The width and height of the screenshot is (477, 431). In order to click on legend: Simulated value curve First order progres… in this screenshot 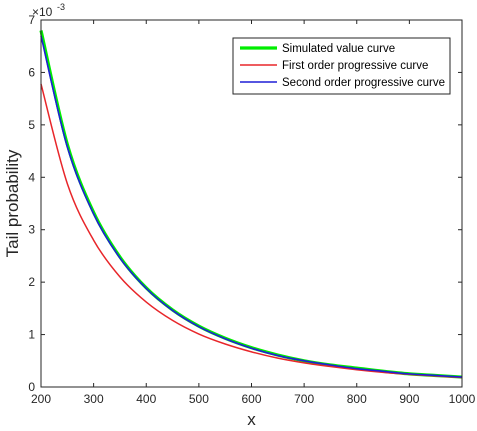, I will do `click(341, 66)`.